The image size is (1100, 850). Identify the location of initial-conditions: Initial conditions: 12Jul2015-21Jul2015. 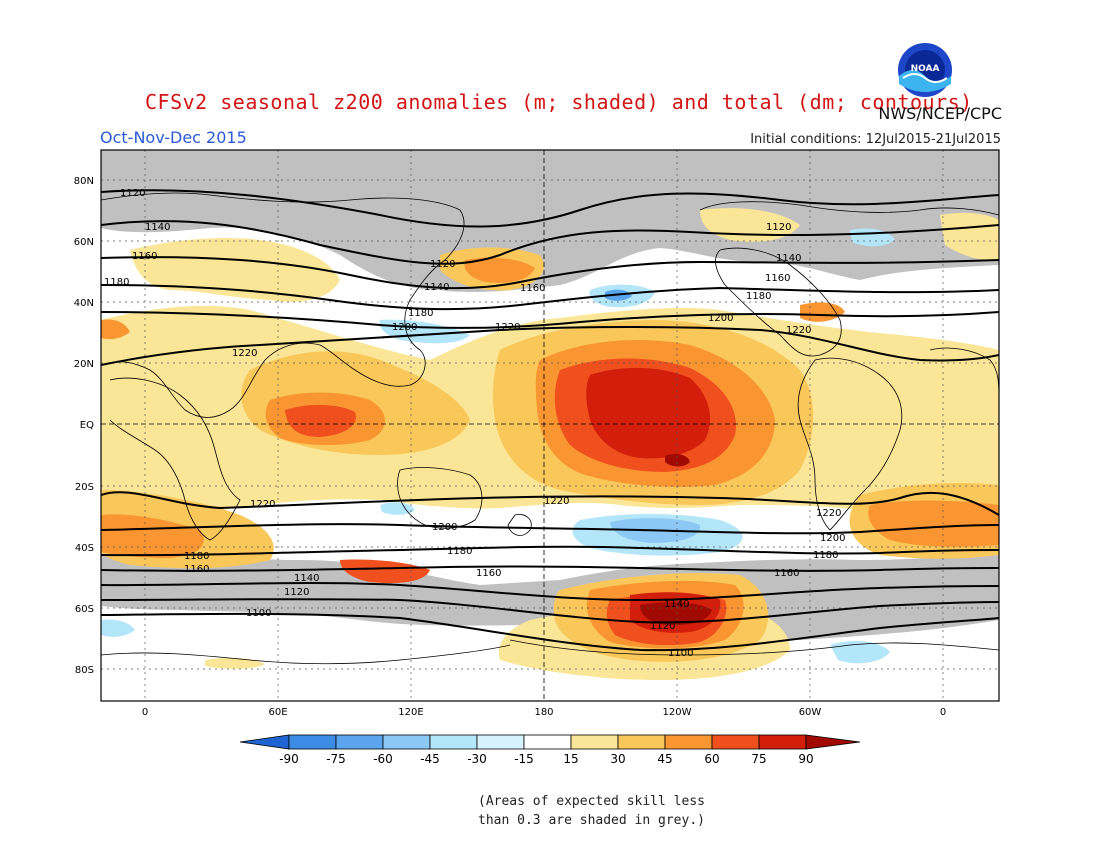
(875, 139).